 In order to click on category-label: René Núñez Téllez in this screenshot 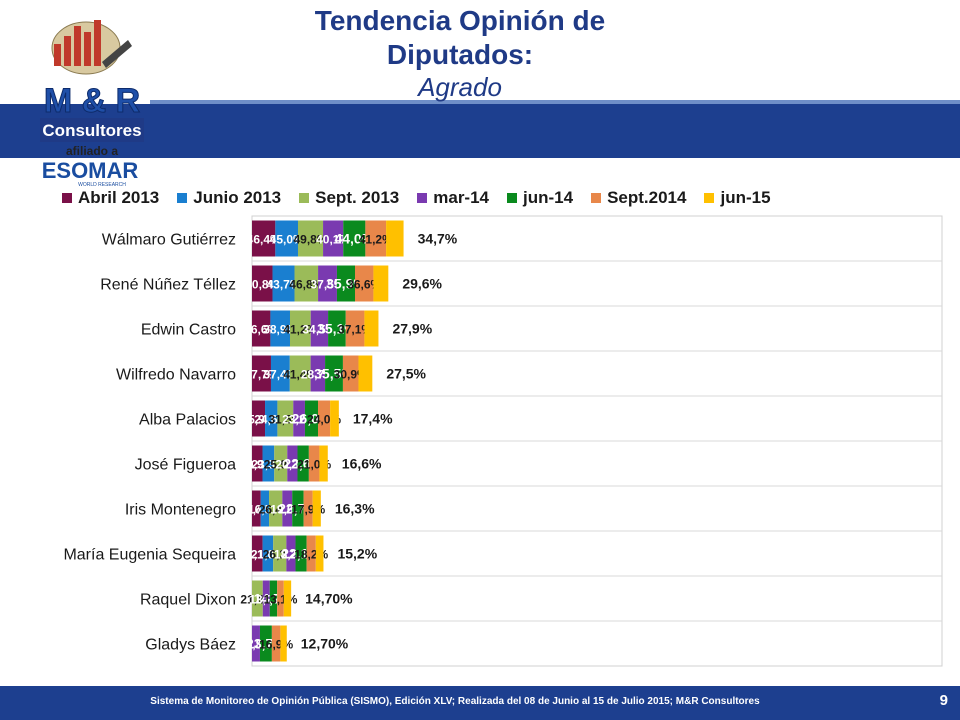, I will do `click(168, 285)`.